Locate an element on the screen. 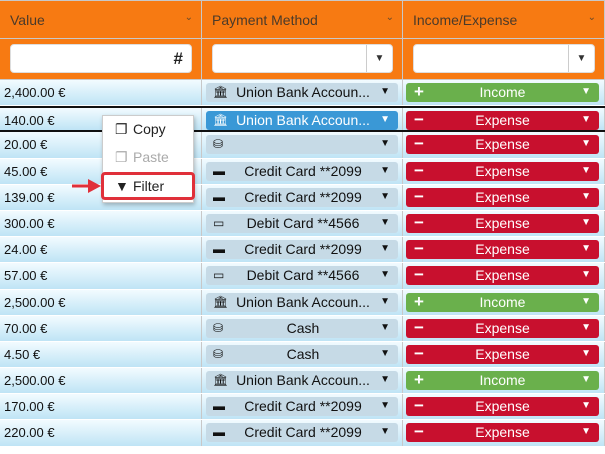 The width and height of the screenshot is (605, 454). column-header-payment-method: Payment Method ⌄ is located at coordinates (302, 19).